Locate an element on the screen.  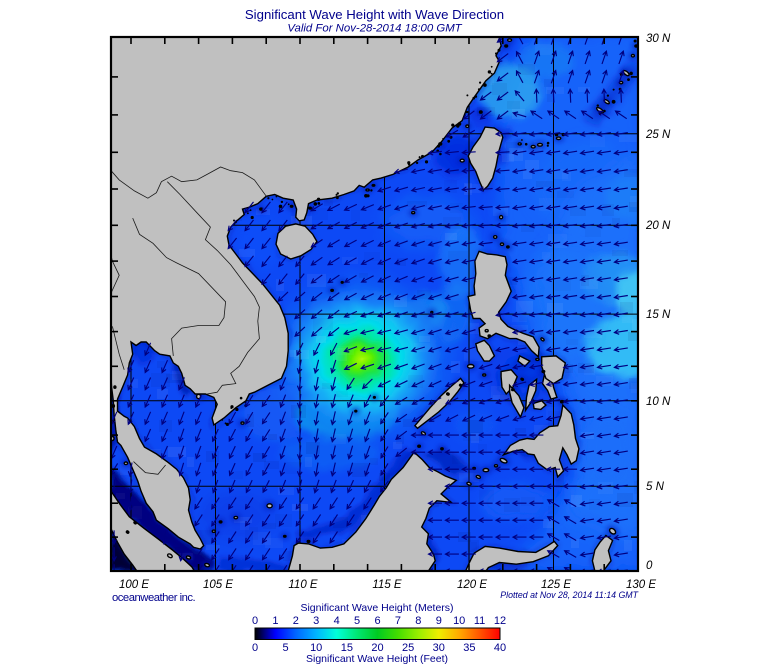
svg-text: 40 is located at coordinates (500, 648).